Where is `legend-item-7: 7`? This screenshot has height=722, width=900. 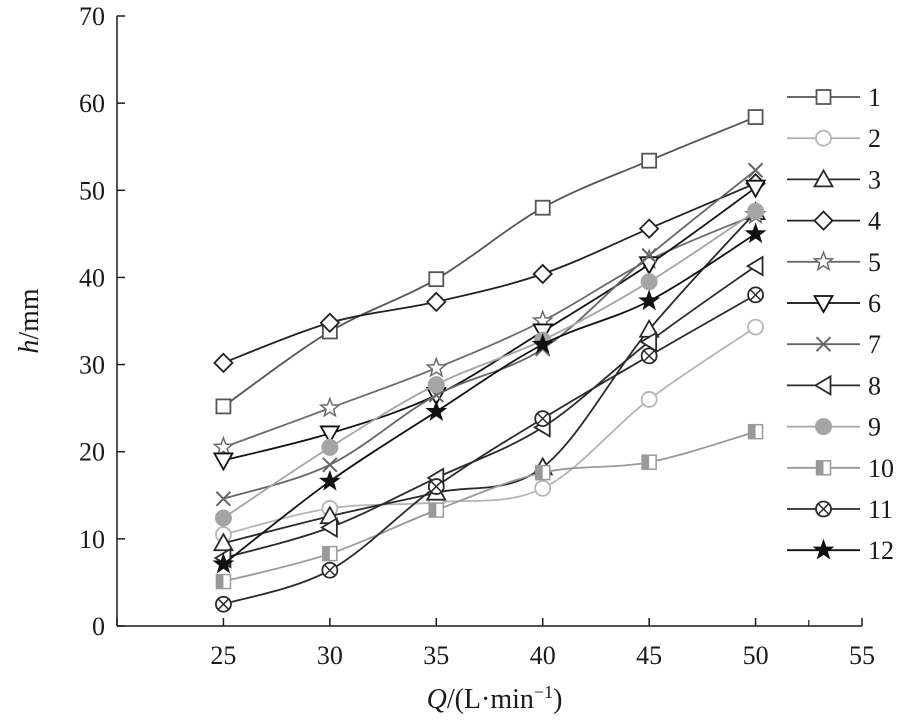
legend-item-7: 7 is located at coordinates (834, 344).